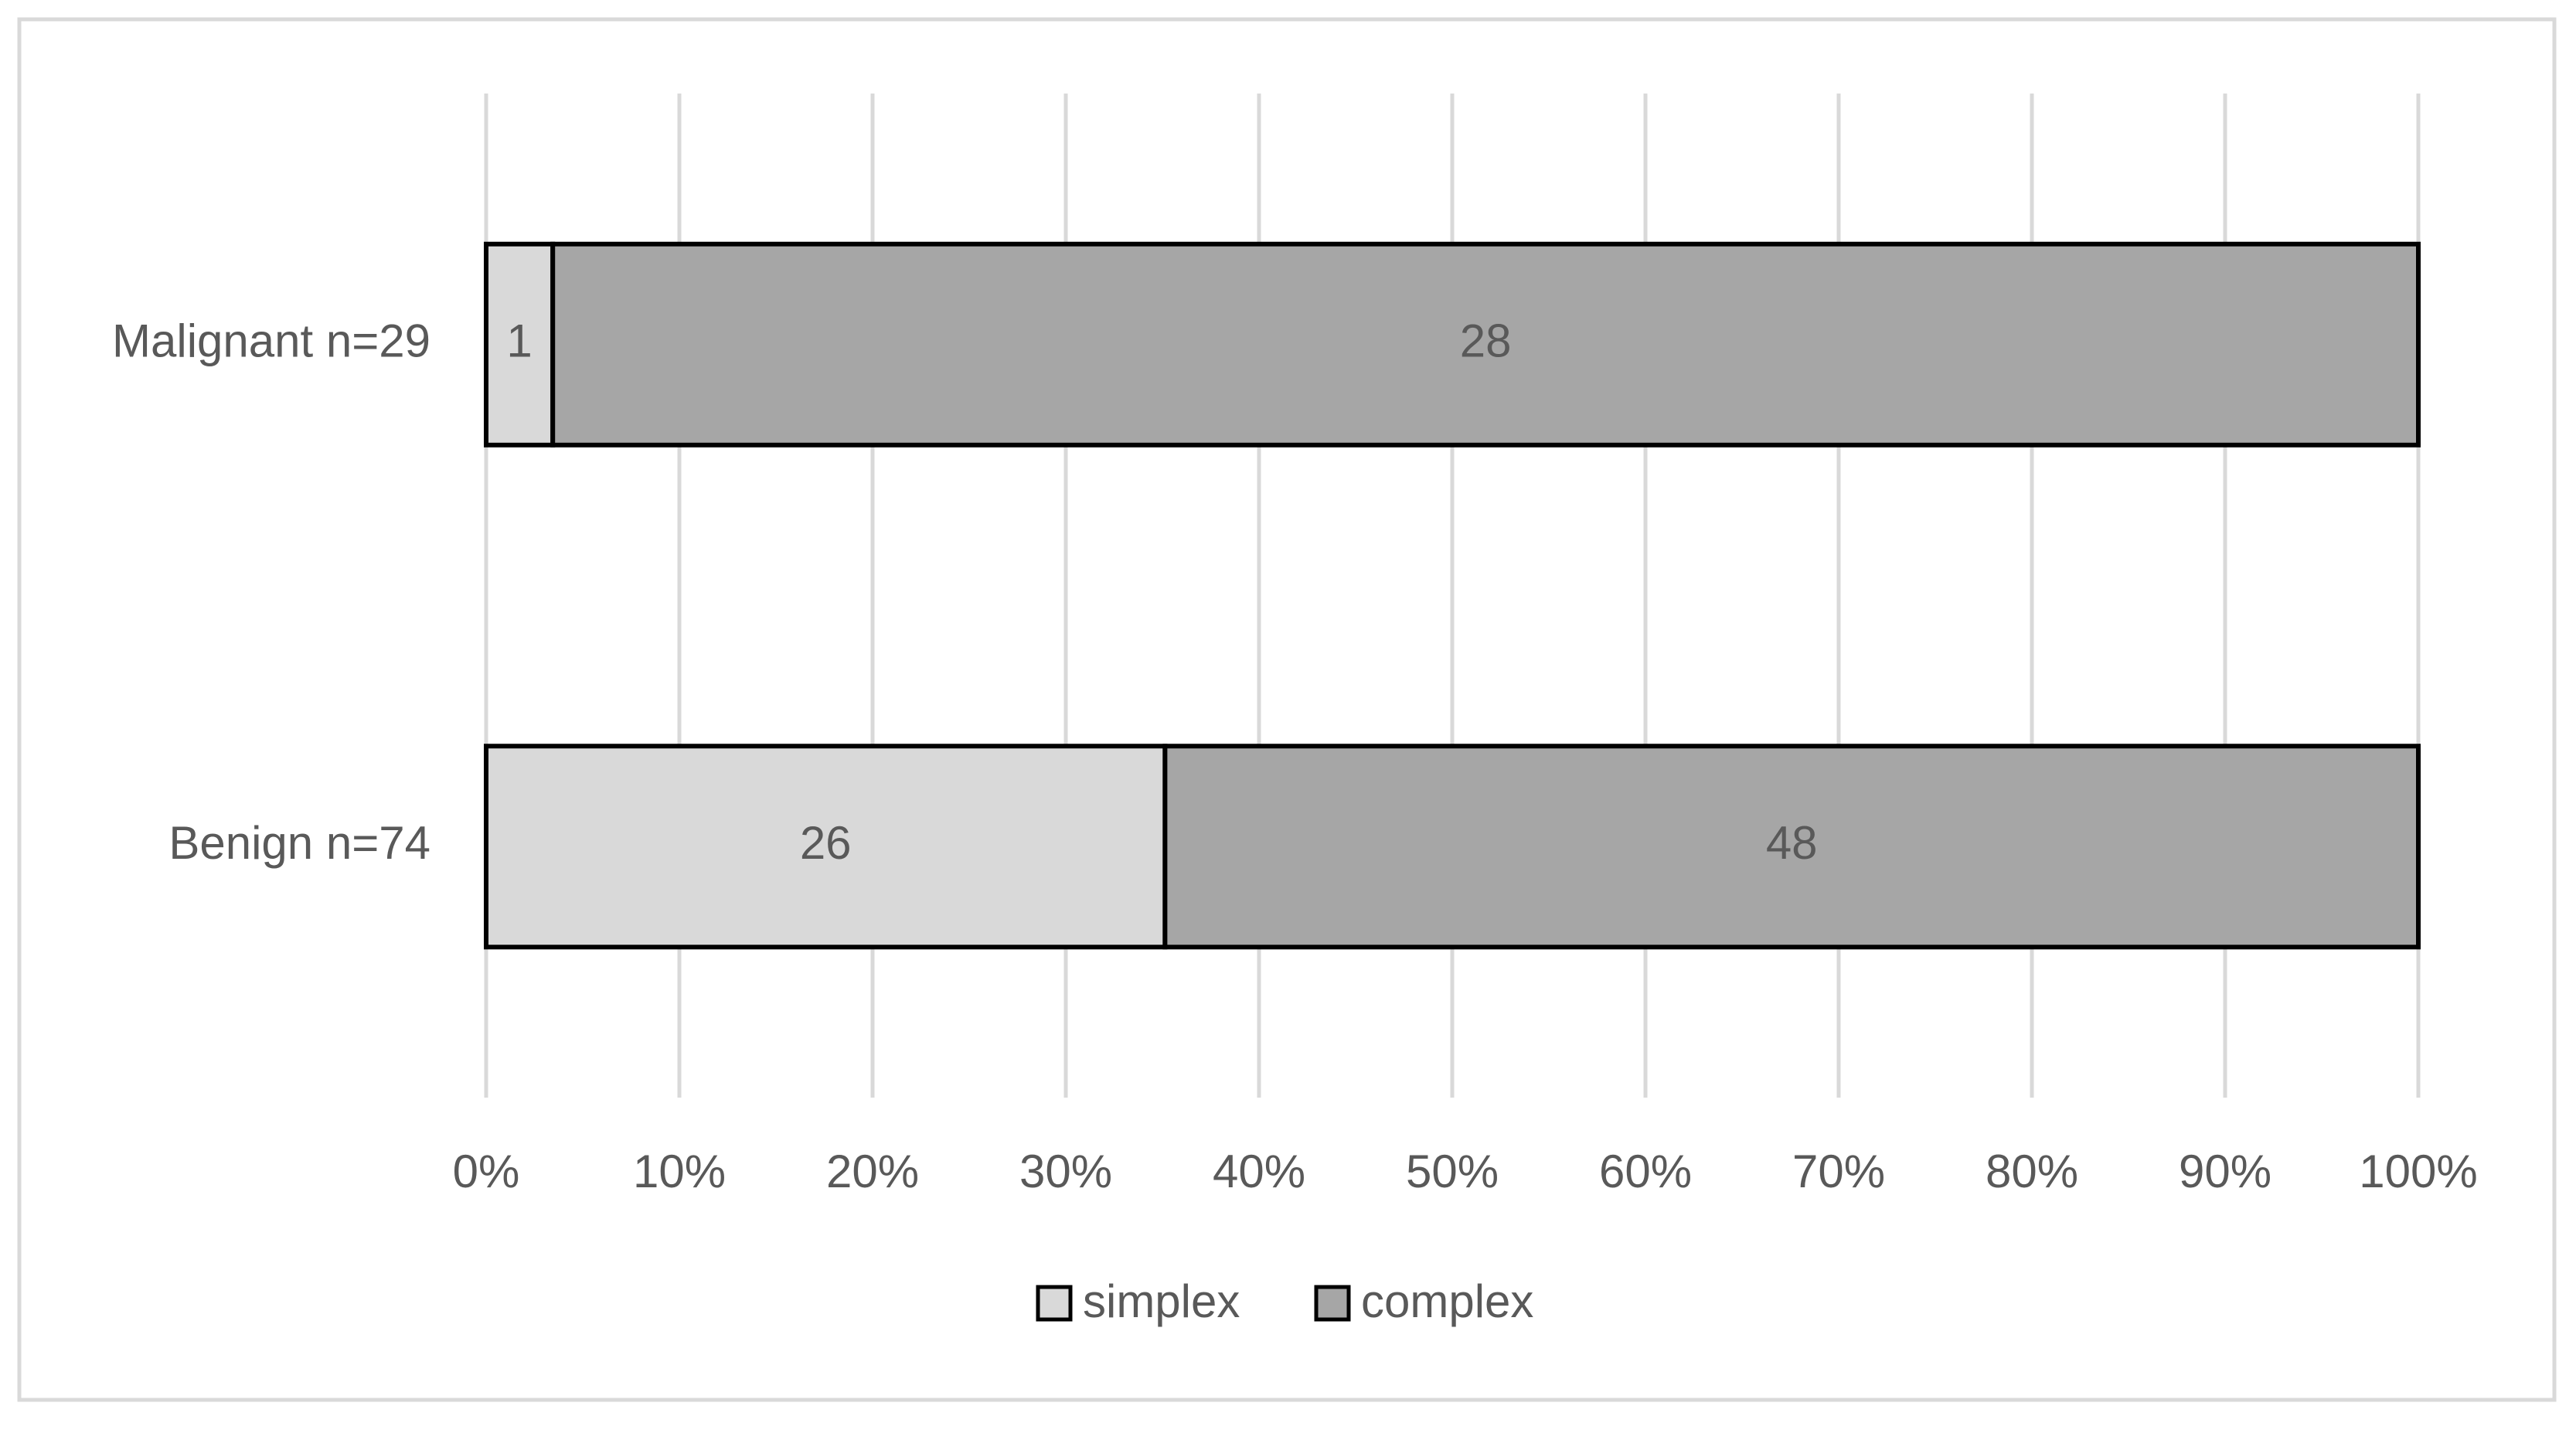 The height and width of the screenshot is (1430, 2576). Describe the element at coordinates (1486, 341) in the screenshot. I see `data-label: 28` at that location.